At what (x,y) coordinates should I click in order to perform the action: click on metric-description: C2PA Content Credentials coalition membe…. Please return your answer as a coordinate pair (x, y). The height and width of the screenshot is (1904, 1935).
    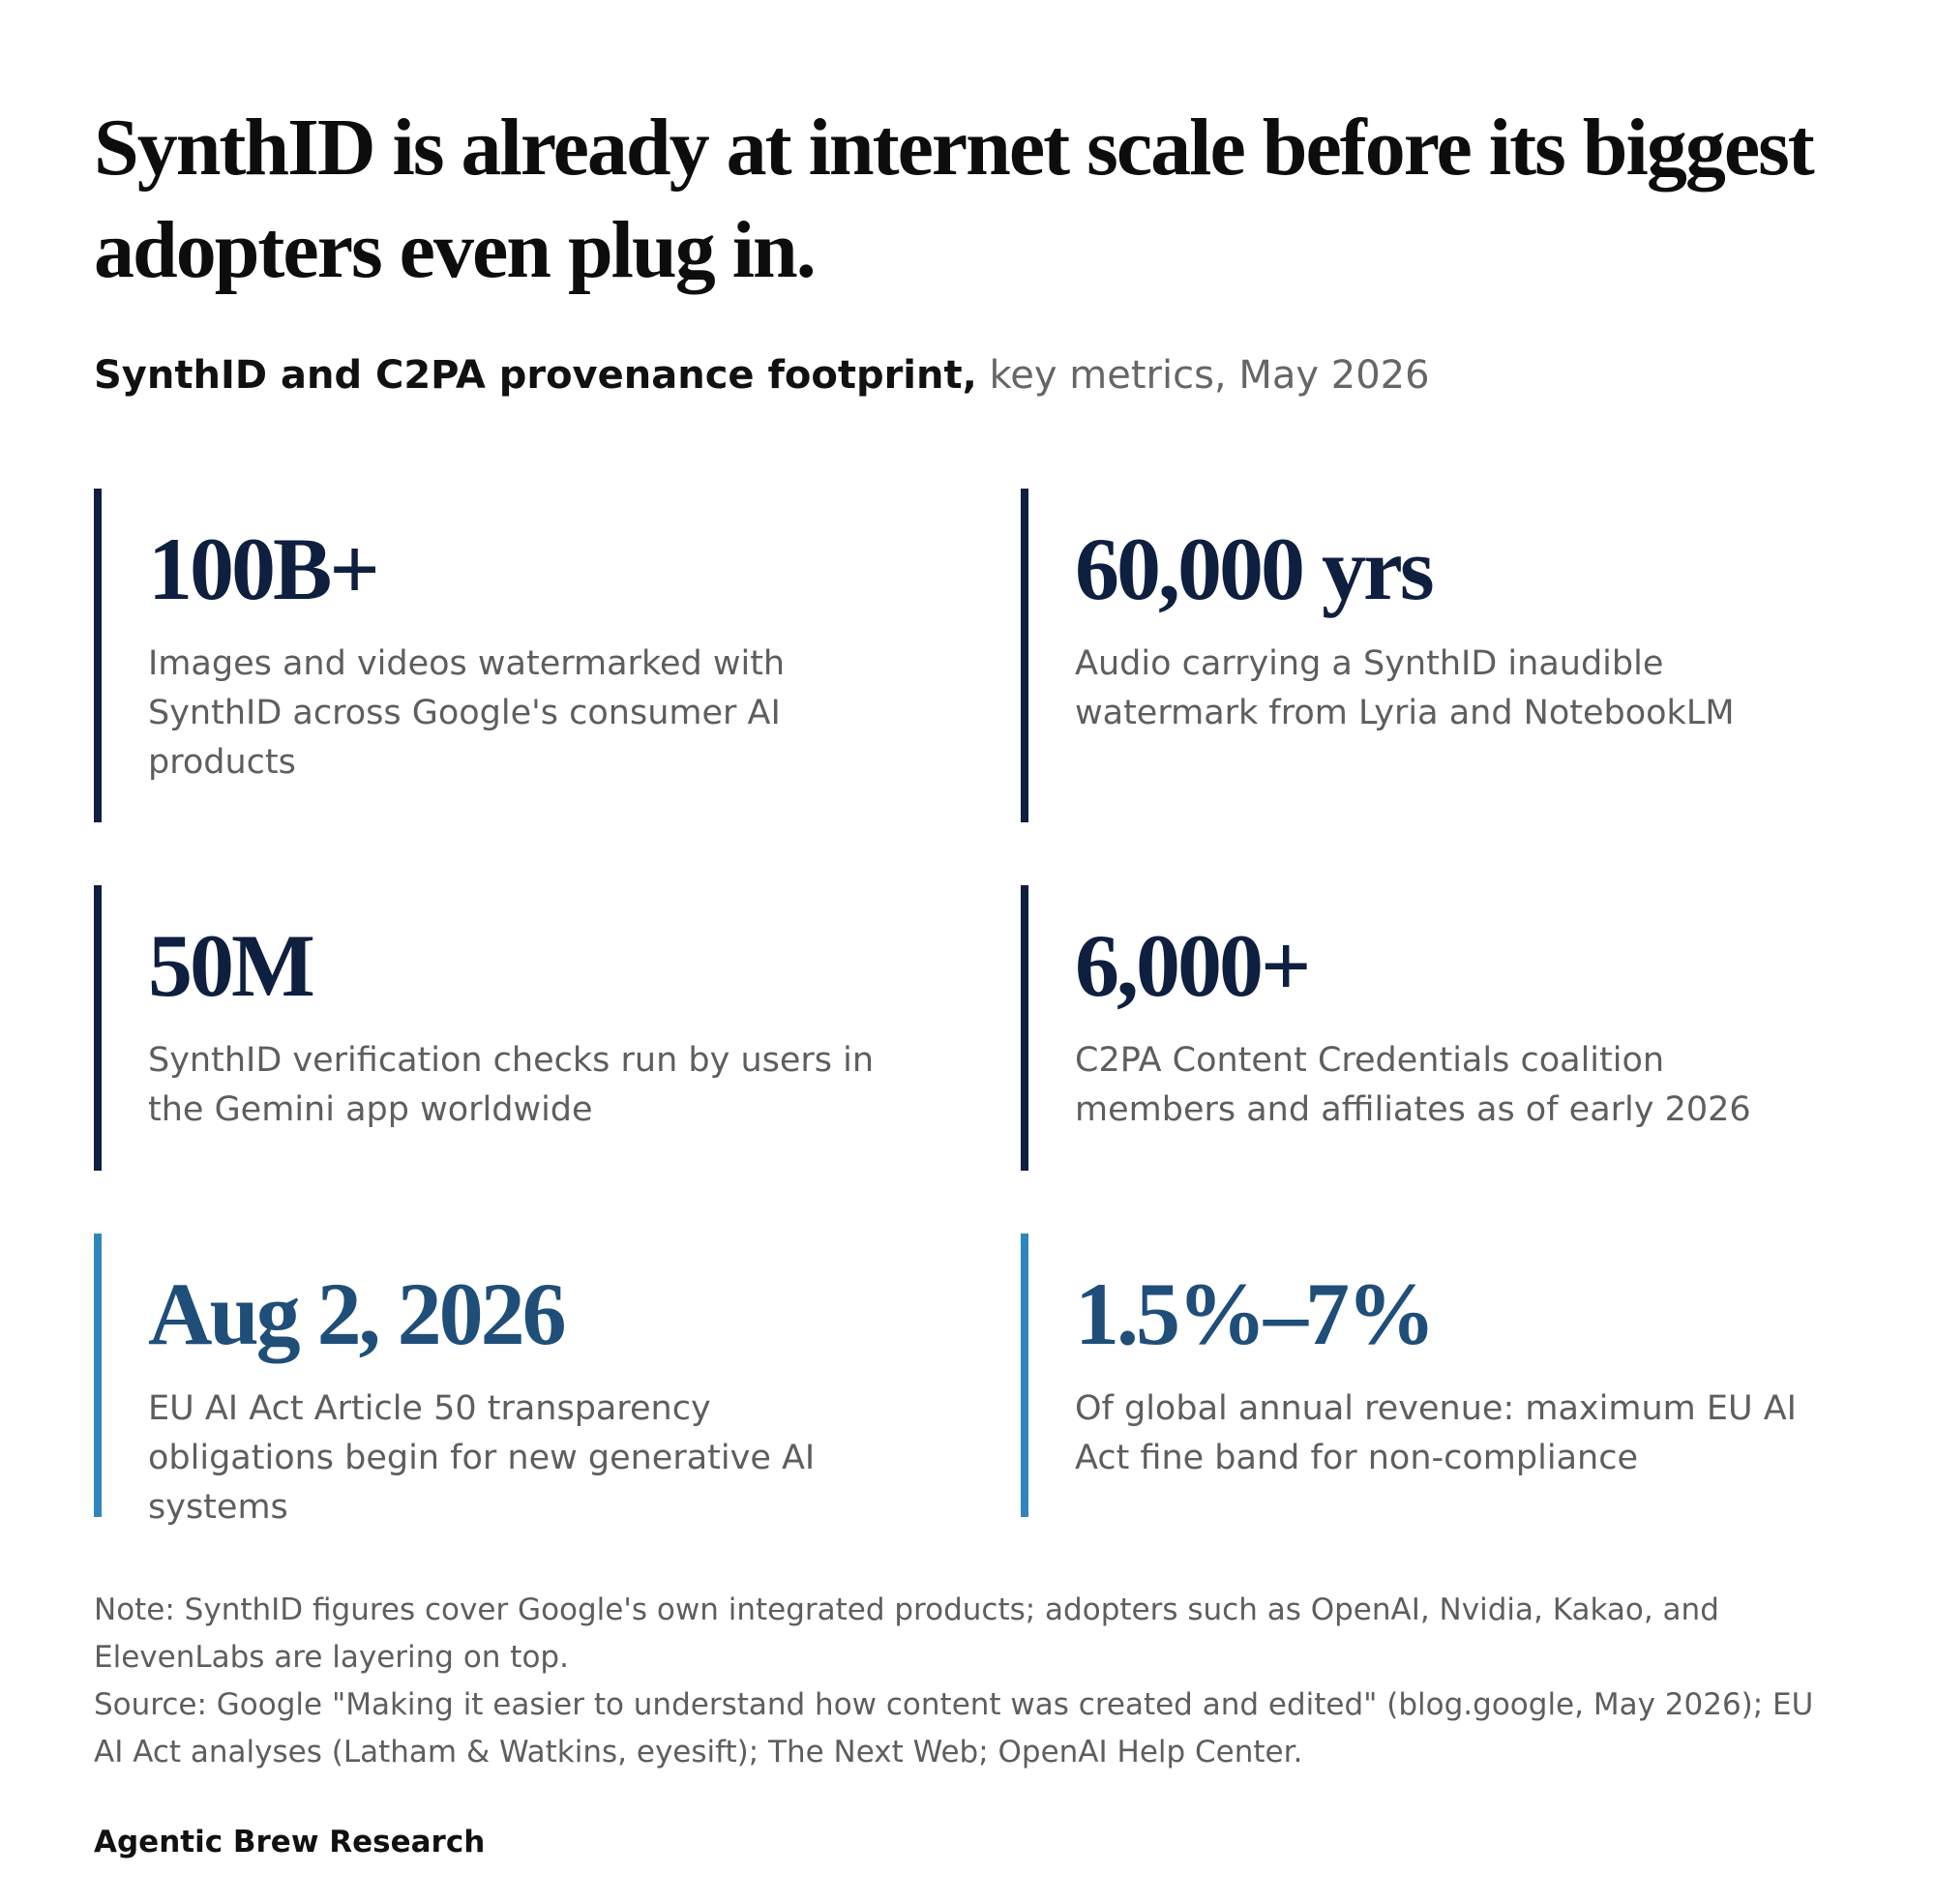
    Looking at the image, I should click on (1413, 1085).